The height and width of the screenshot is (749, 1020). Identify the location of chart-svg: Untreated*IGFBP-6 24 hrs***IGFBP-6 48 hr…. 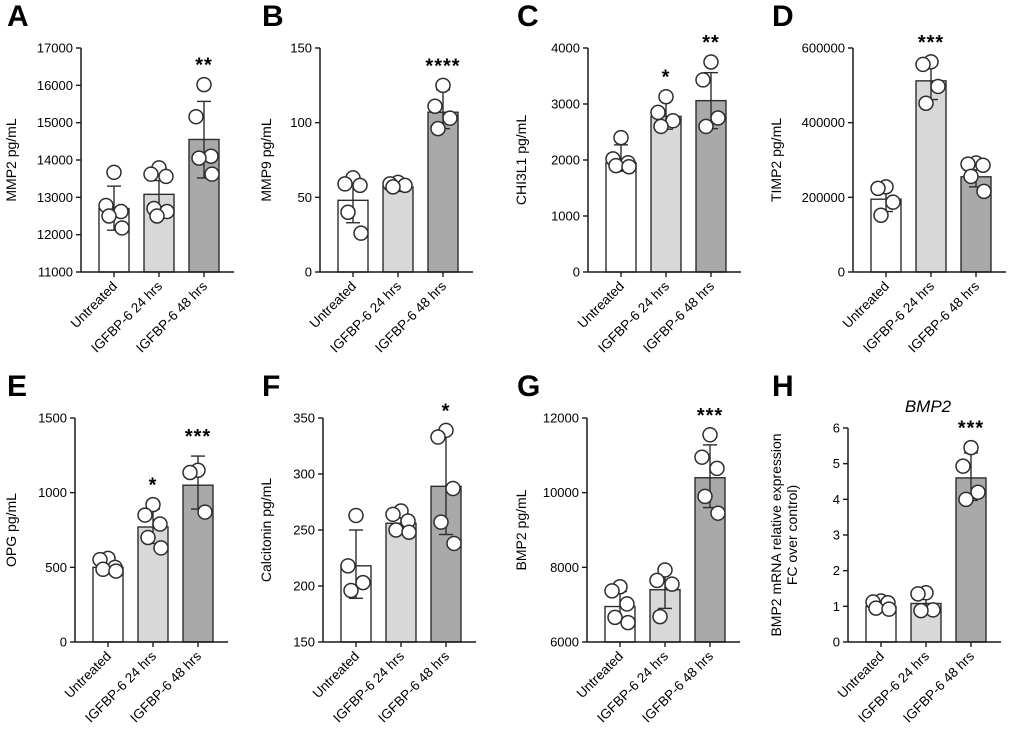
(115, 568).